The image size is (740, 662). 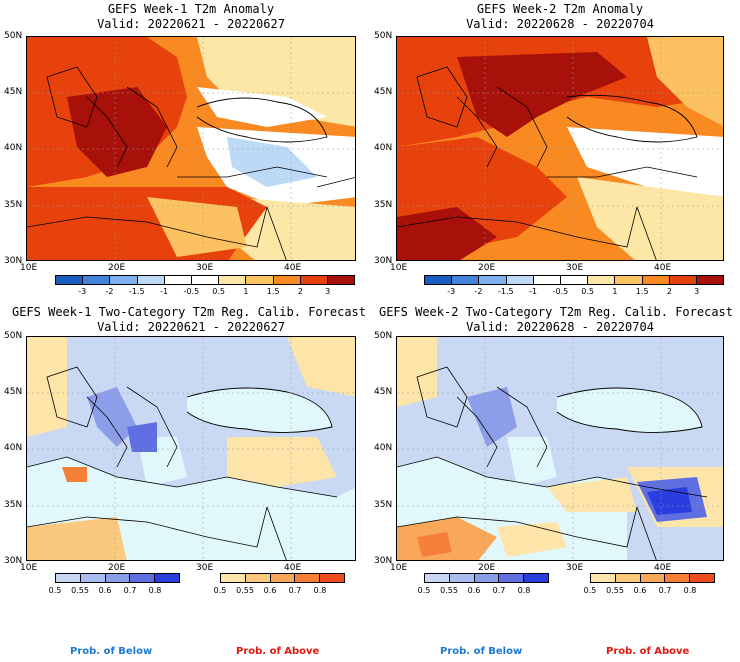 I want to click on anomaly-map-week2, so click(x=560, y=148).